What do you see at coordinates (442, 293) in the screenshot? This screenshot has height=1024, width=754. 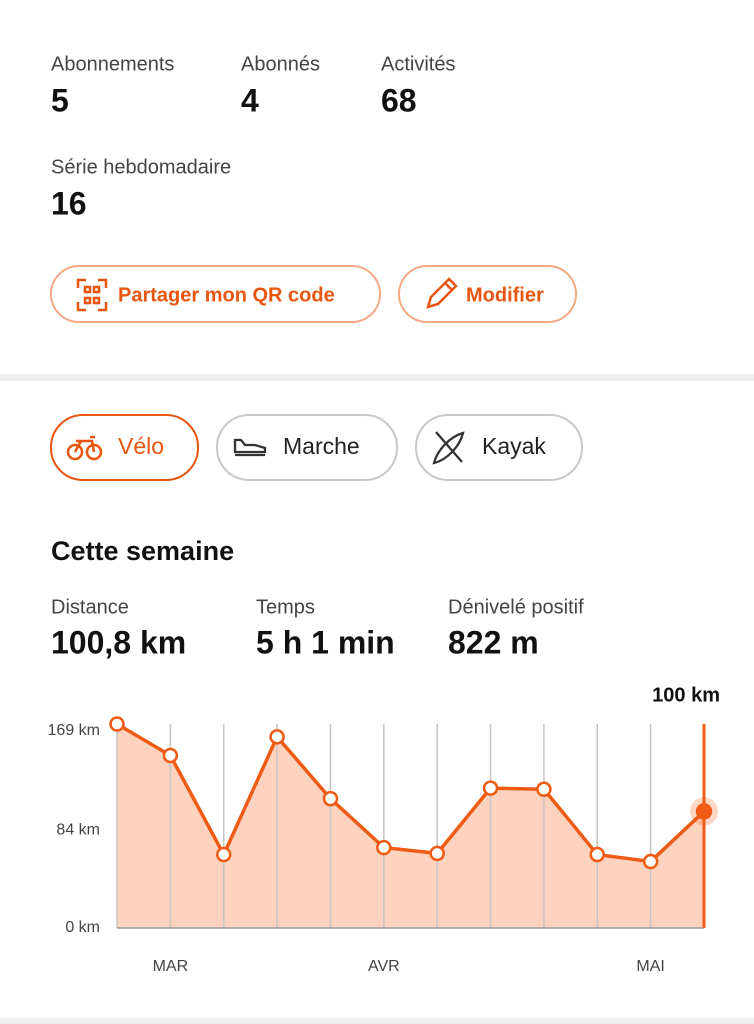 I see `edit-icon` at bounding box center [442, 293].